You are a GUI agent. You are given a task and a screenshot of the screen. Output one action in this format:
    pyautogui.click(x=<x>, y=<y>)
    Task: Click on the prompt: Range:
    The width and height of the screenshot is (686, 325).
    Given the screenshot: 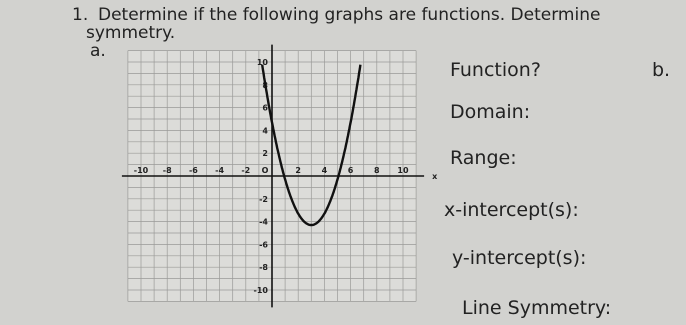 What is the action you would take?
    pyautogui.click(x=483, y=158)
    